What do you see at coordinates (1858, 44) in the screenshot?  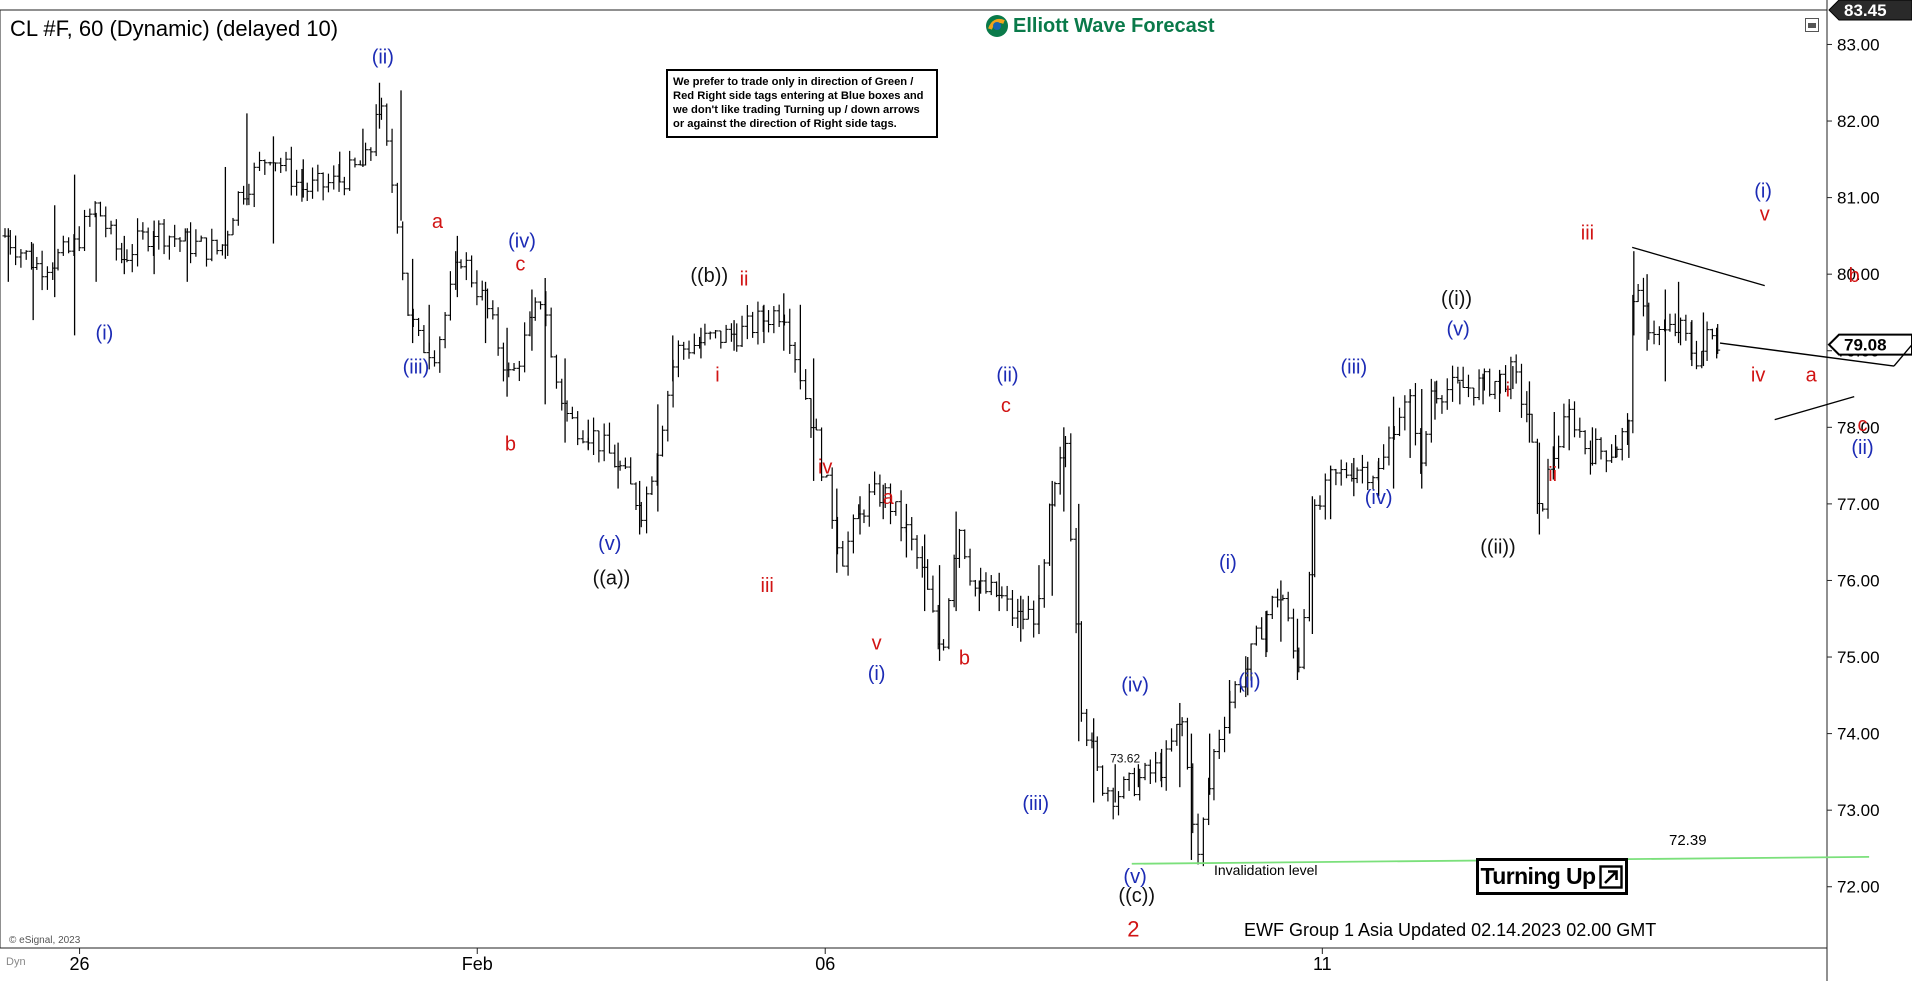 I see `y-tick-label: 83.00` at bounding box center [1858, 44].